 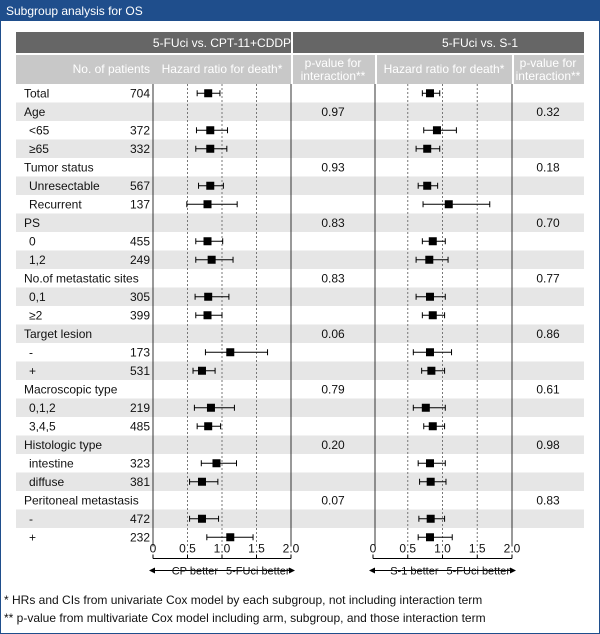 I want to click on row-label-11: 0,1, so click(x=37, y=297).